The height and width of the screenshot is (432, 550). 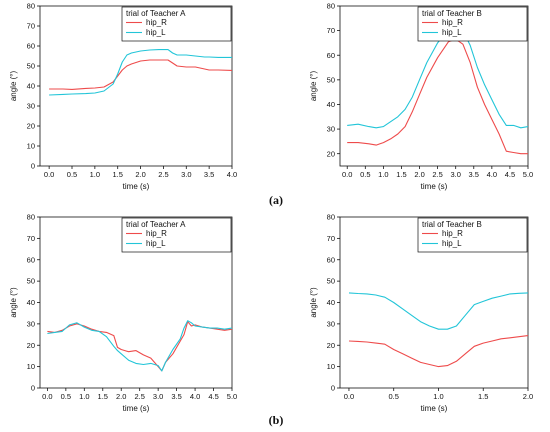 I want to click on caption-b: (b), so click(x=276, y=420).